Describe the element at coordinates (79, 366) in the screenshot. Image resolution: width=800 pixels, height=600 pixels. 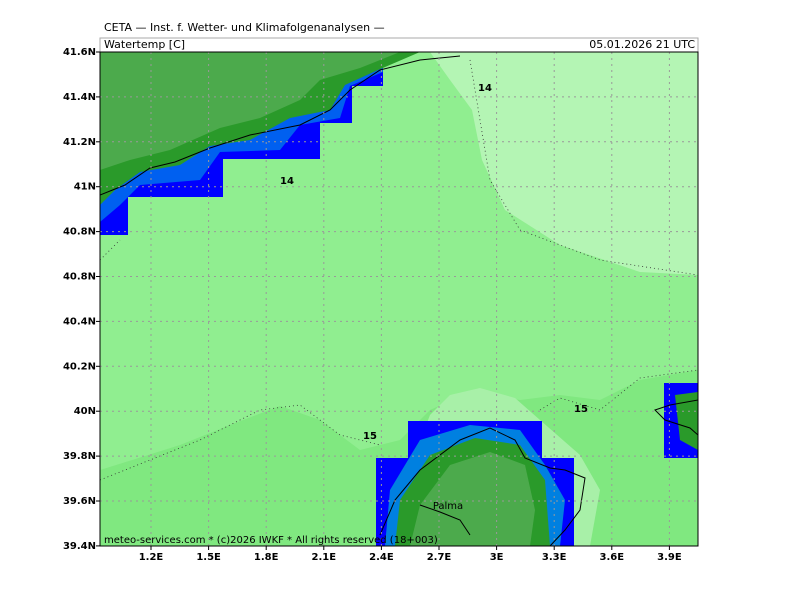
I see `lat-label: 40.2N` at that location.